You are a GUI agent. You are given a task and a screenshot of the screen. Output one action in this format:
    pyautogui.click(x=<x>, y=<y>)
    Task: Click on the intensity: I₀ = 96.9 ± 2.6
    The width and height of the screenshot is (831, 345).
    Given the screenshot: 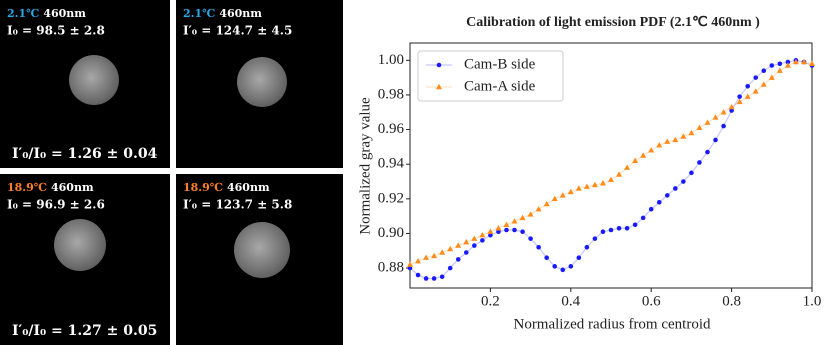 What is the action you would take?
    pyautogui.click(x=56, y=205)
    